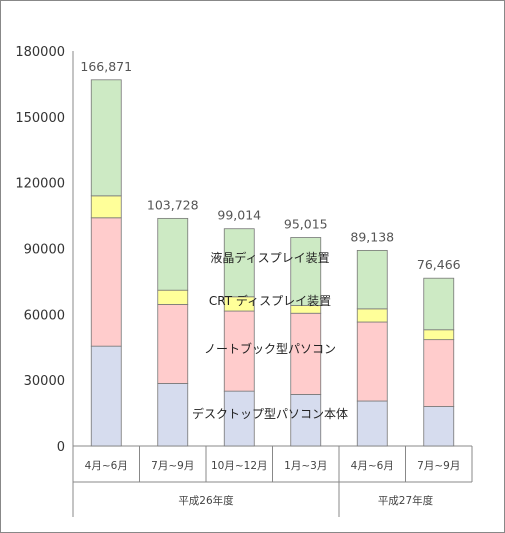  I want to click on series-label-notebook: ノートブック型パソコン, so click(270, 348).